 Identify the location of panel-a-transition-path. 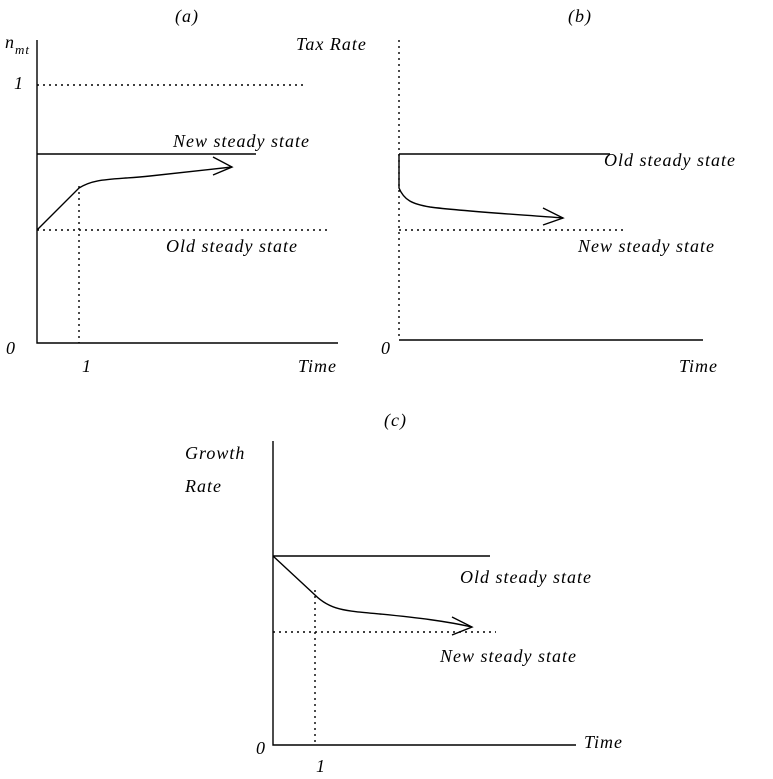
(134, 198).